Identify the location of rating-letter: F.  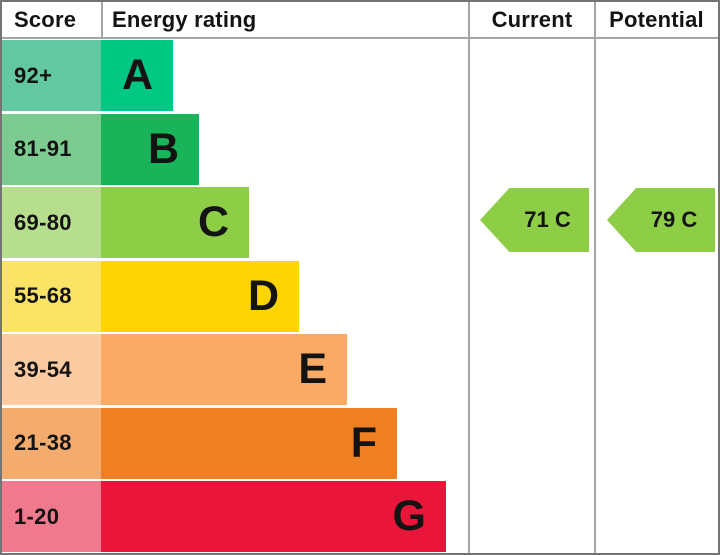
(363, 442).